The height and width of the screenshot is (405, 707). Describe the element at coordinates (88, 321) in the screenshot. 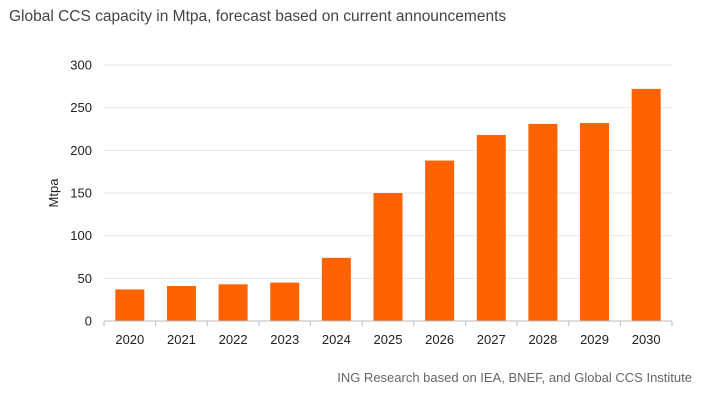

I see `y-tick-label: 0` at that location.